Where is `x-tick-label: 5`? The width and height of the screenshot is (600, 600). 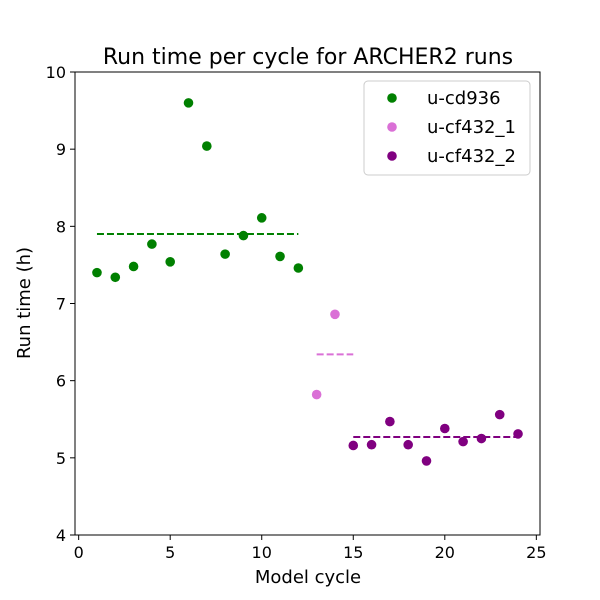
x-tick-label: 5 is located at coordinates (170, 552).